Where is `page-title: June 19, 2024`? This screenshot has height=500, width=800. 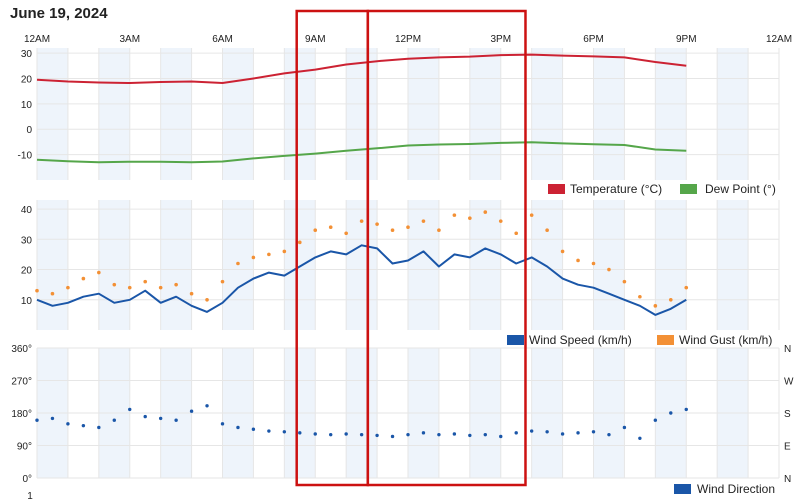
page-title: June 19, 2024 is located at coordinates (59, 13).